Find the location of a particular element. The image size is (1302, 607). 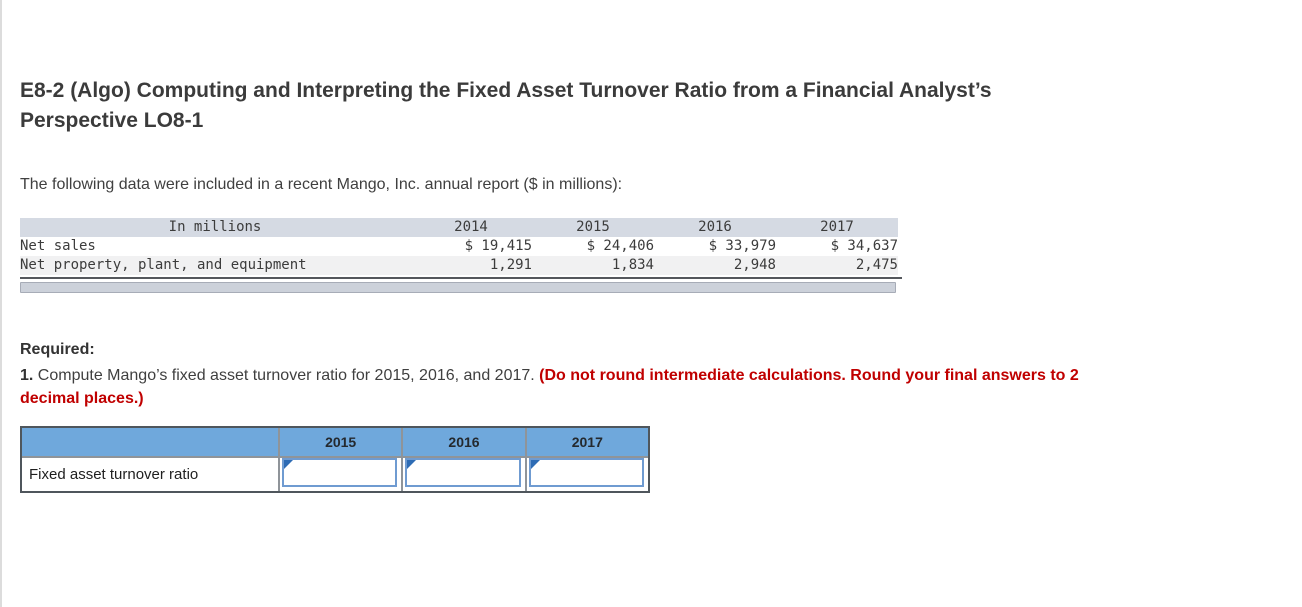

net-ppe-2015: 1,834 is located at coordinates (632, 265).